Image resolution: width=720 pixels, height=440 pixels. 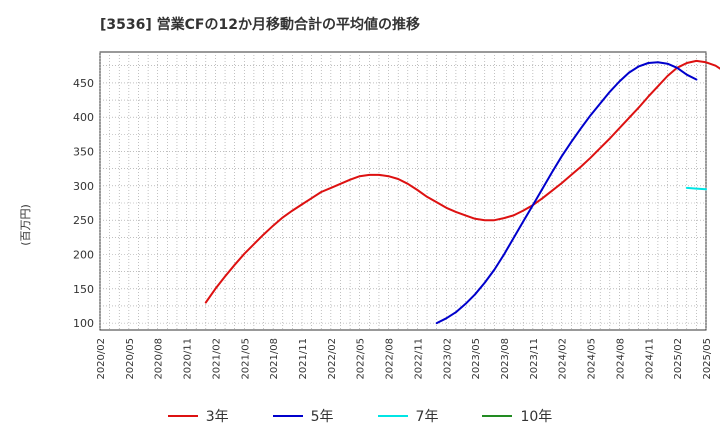 I want to click on legend-swatch-3y, so click(x=182, y=416).